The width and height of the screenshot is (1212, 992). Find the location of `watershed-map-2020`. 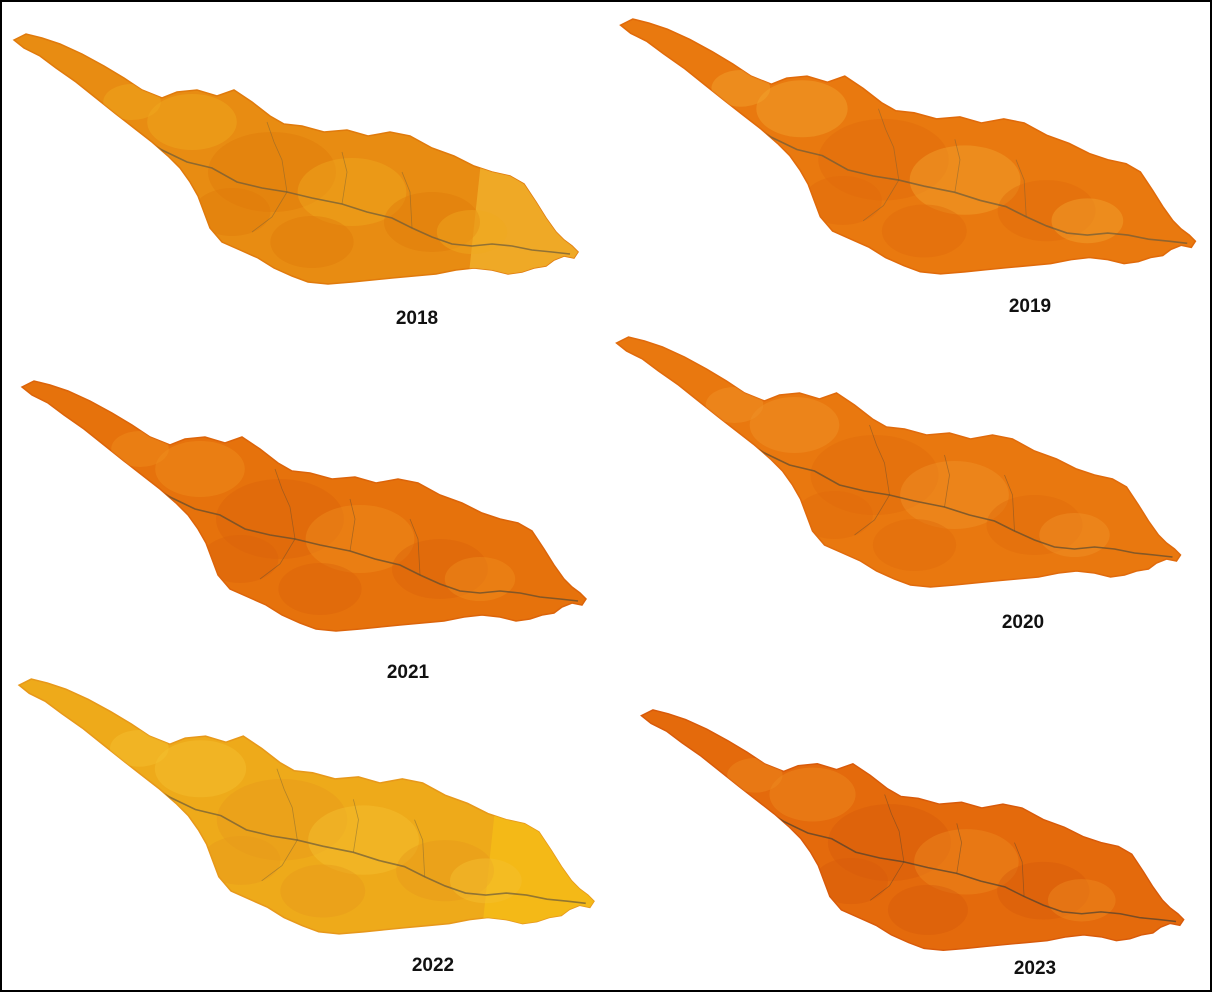

watershed-map-2020 is located at coordinates (898, 462).